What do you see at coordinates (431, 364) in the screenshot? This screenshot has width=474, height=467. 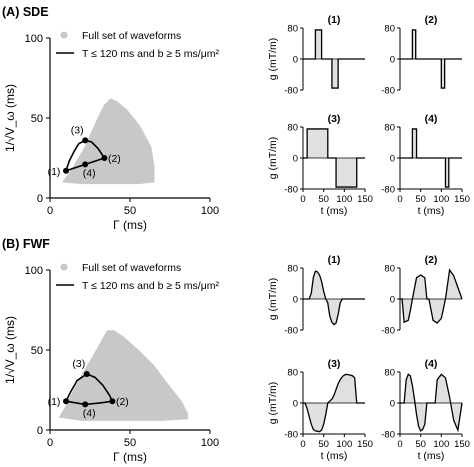 I see `waveform-label: (4)` at bounding box center [431, 364].